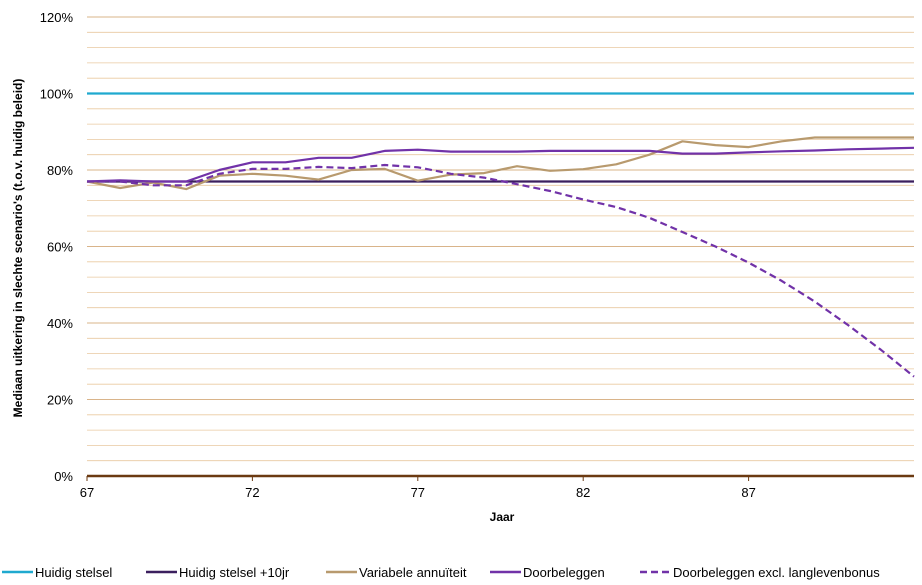 The image size is (922, 585). I want to click on x-tick-label: 87, so click(748, 492).